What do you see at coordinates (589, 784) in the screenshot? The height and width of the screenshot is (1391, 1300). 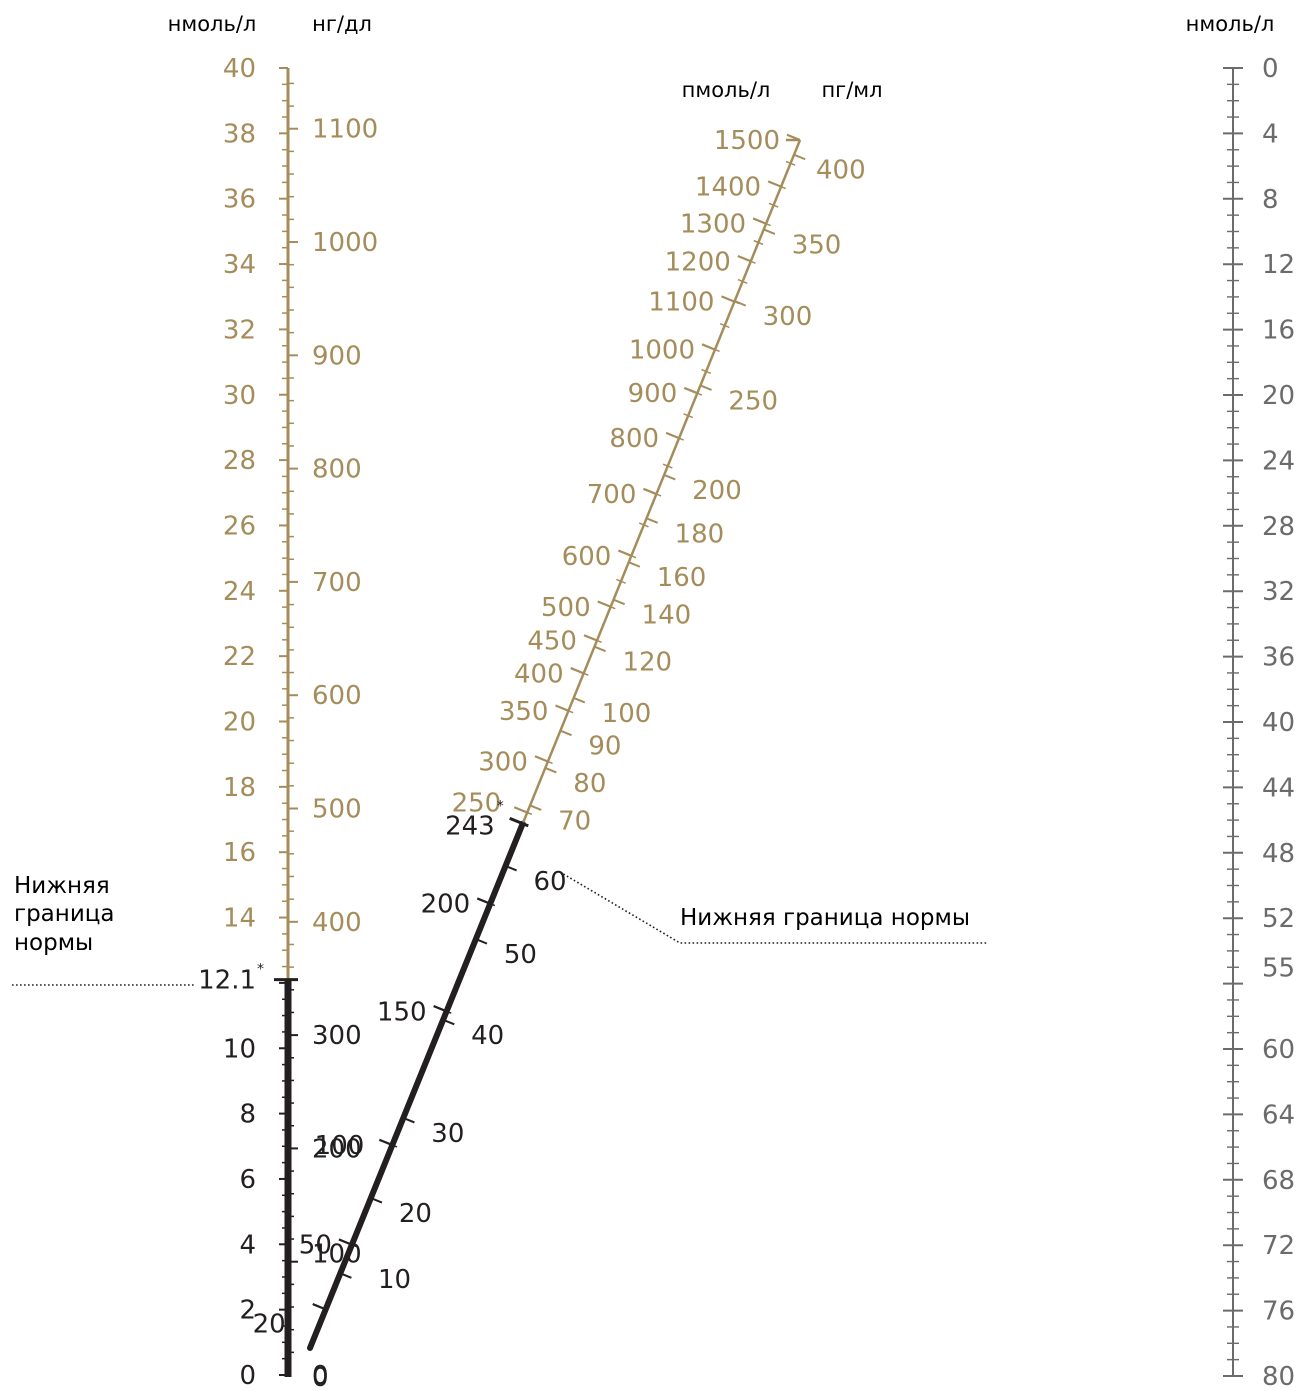 I see `diag-pgml-label: 80` at bounding box center [589, 784].